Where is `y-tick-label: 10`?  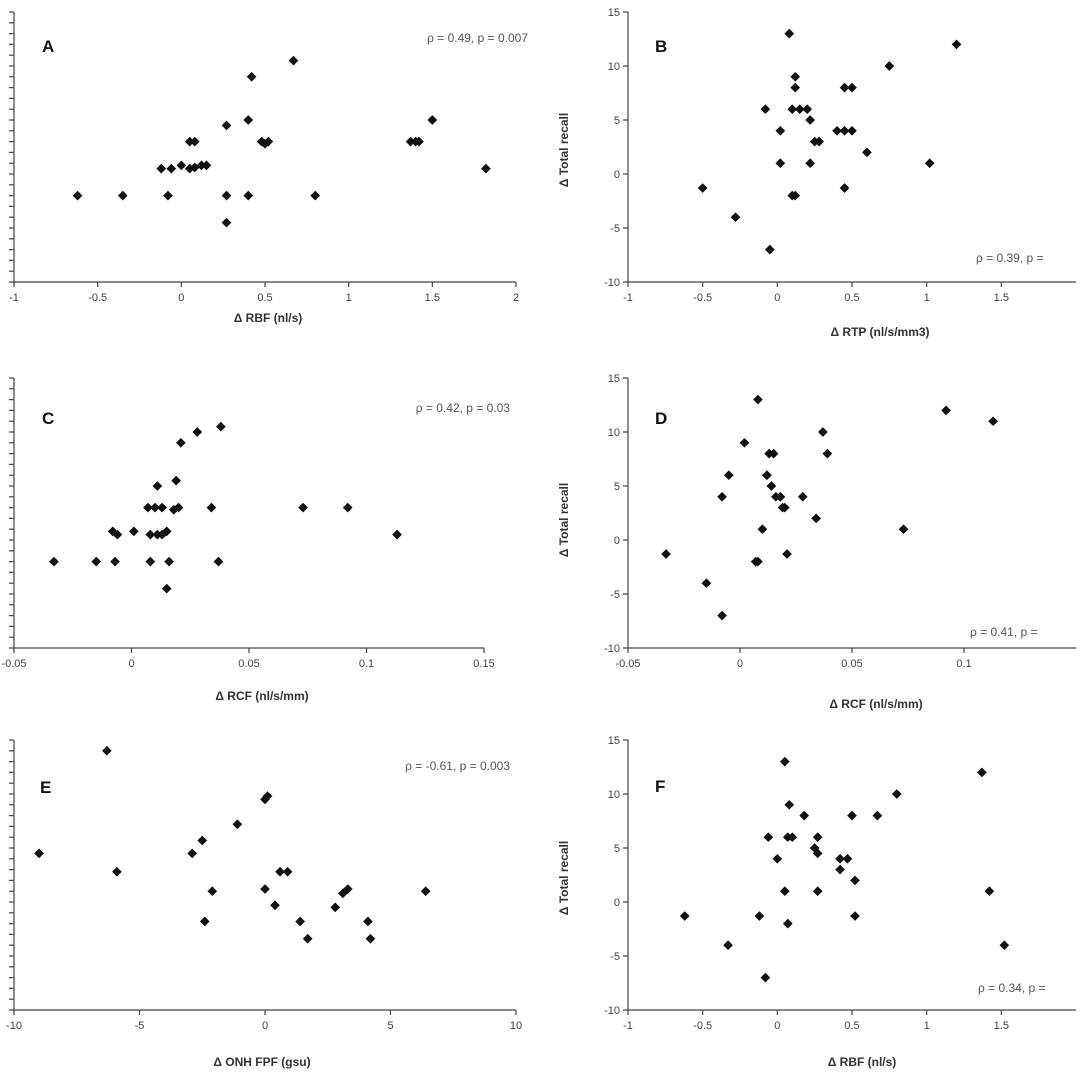 y-tick-label: 10 is located at coordinates (614, 67).